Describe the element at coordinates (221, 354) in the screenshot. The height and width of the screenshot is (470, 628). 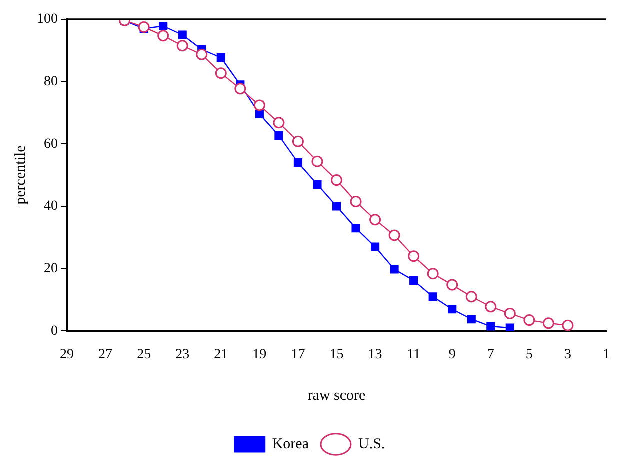
I see `x-tick-label: 21` at that location.